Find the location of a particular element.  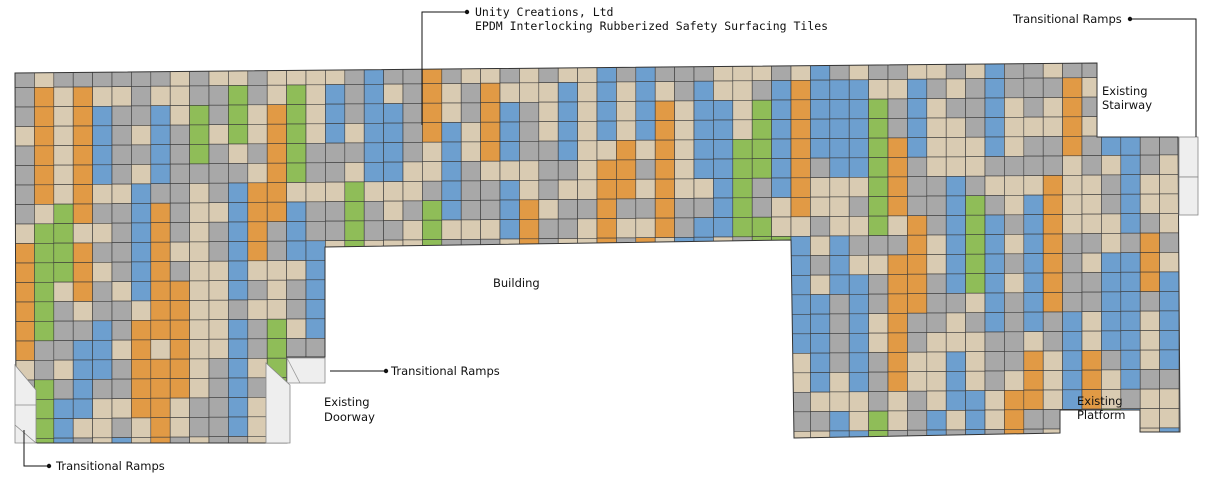

manufacturer-label: Unity Creations, Ltd is located at coordinates (544, 12).